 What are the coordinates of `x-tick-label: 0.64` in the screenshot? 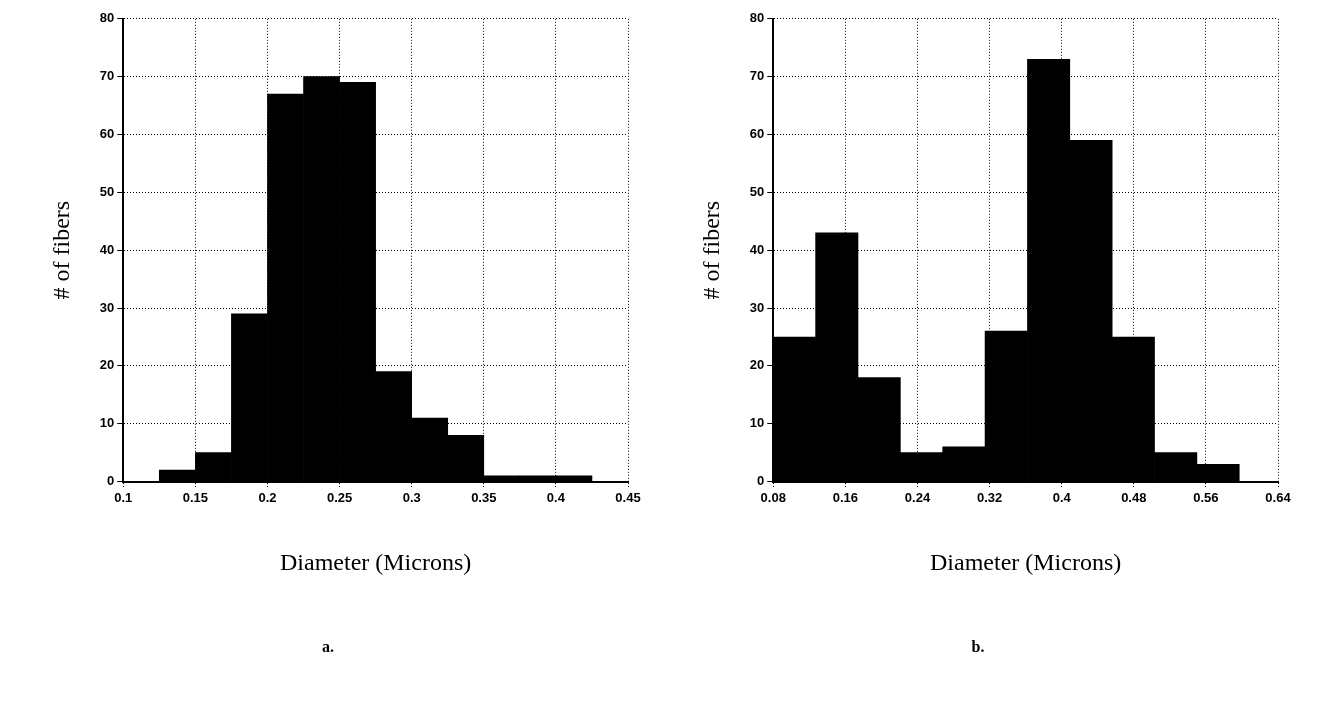 It's located at (1278, 497).